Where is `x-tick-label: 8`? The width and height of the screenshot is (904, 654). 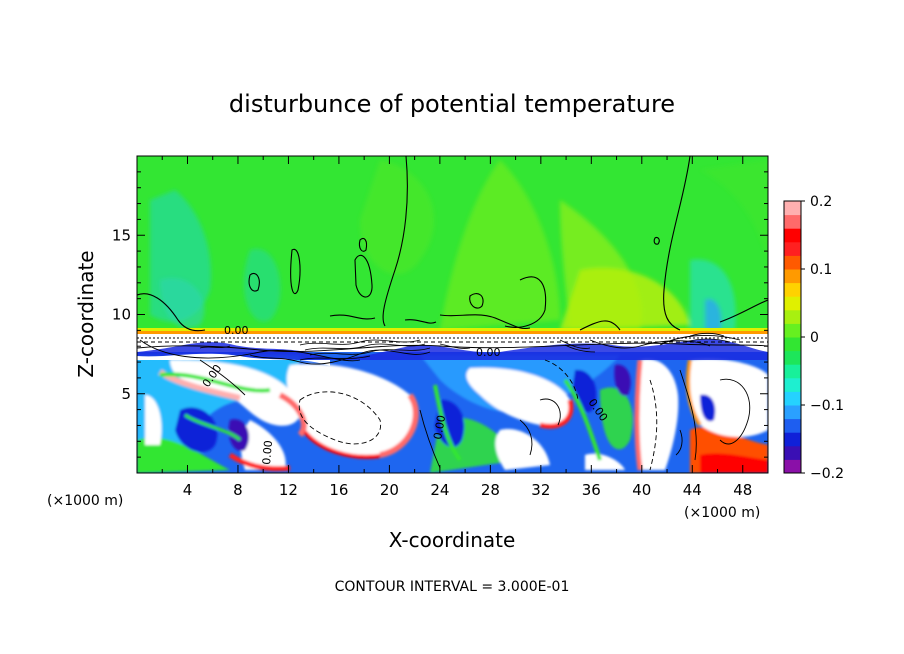
x-tick-label: 8 is located at coordinates (238, 490).